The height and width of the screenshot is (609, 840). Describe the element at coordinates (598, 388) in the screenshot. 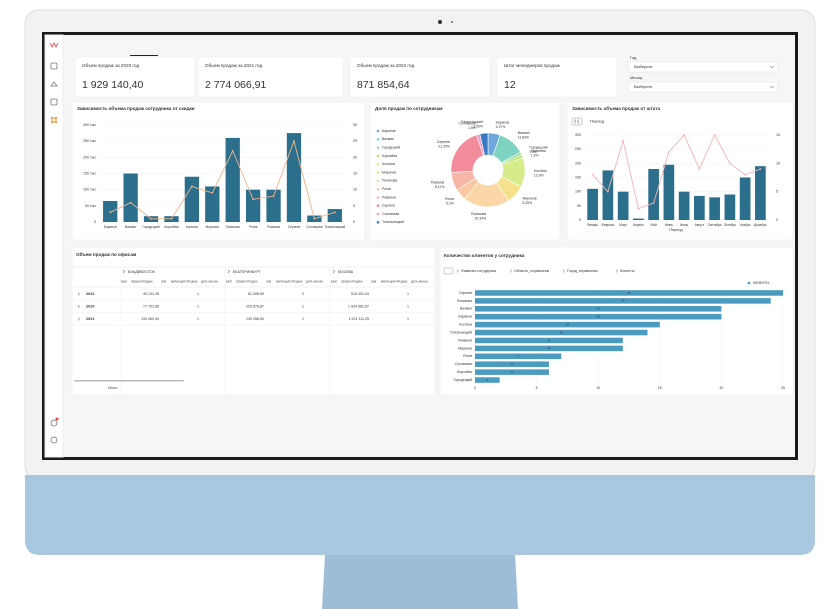

I see `x-tick-label: 10` at that location.